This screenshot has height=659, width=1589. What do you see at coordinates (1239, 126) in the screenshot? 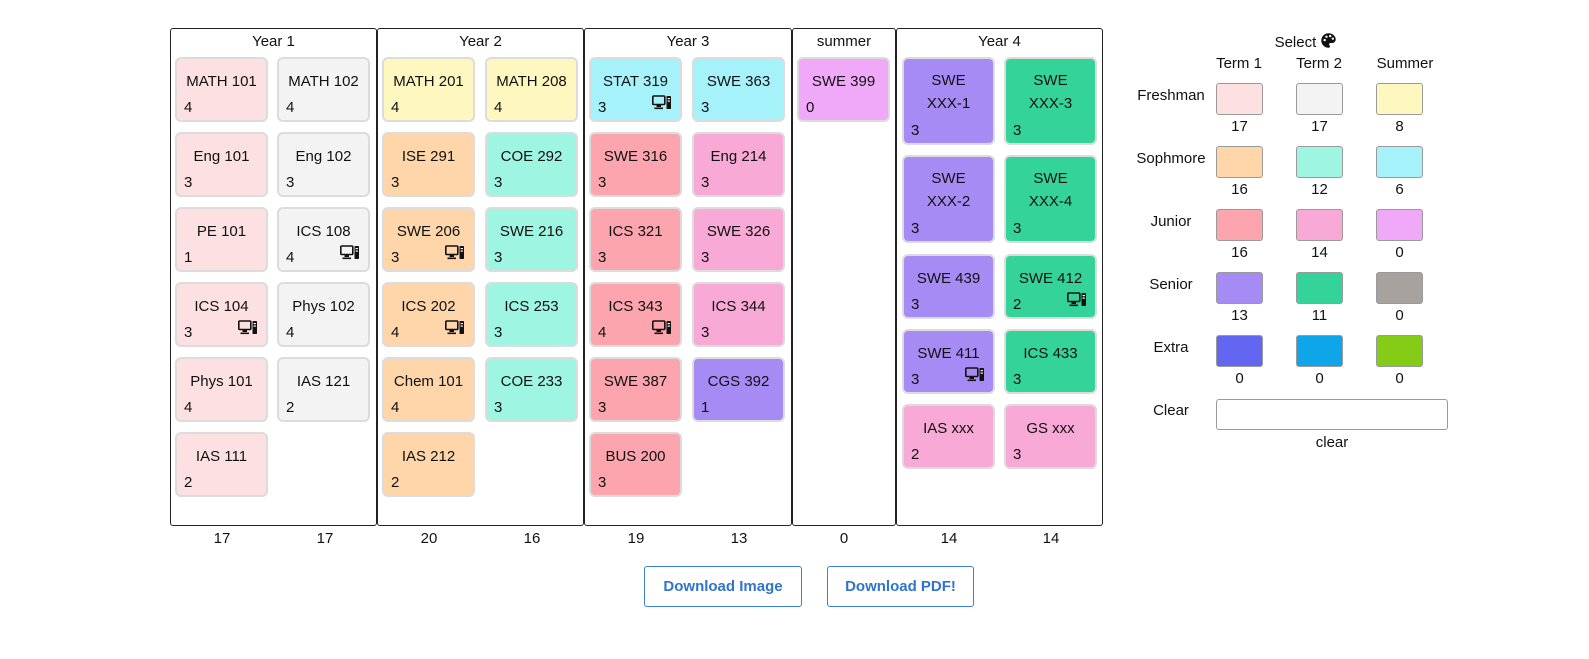
I see `swatch-credit-count: 17` at bounding box center [1239, 126].